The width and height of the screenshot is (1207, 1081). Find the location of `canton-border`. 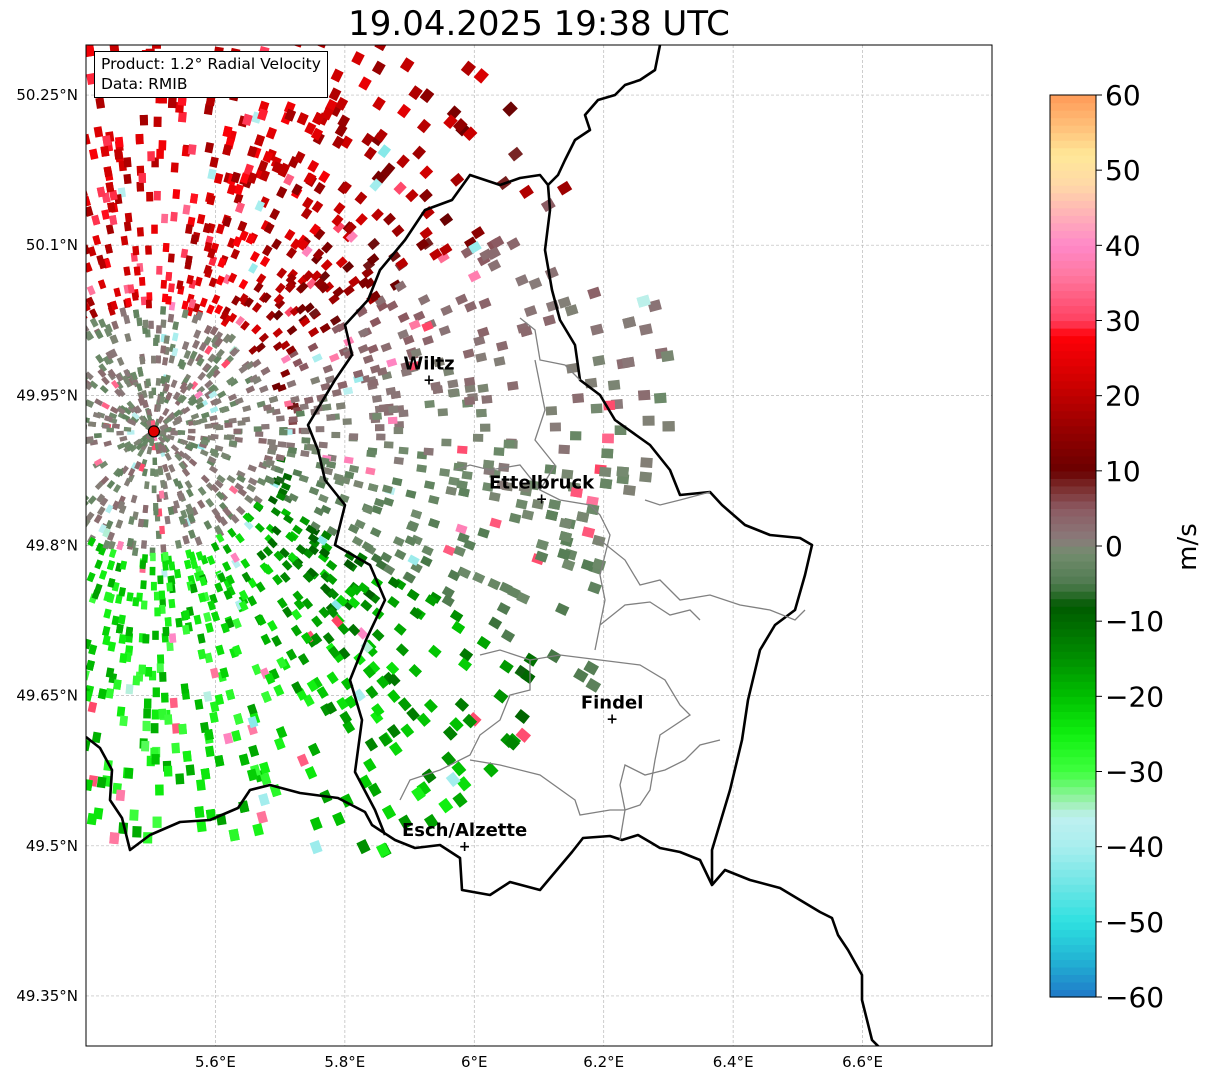

canton-border is located at coordinates (550, 349).